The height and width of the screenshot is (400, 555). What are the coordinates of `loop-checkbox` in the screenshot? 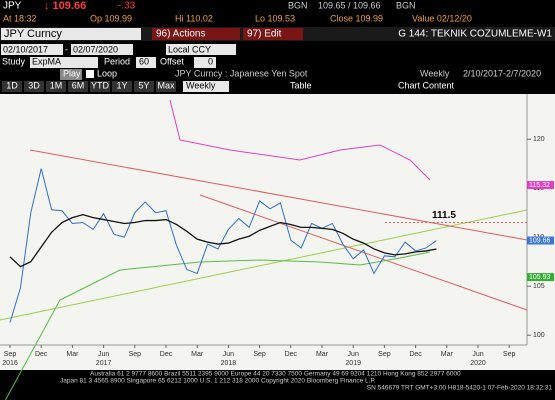 It's located at (90, 74).